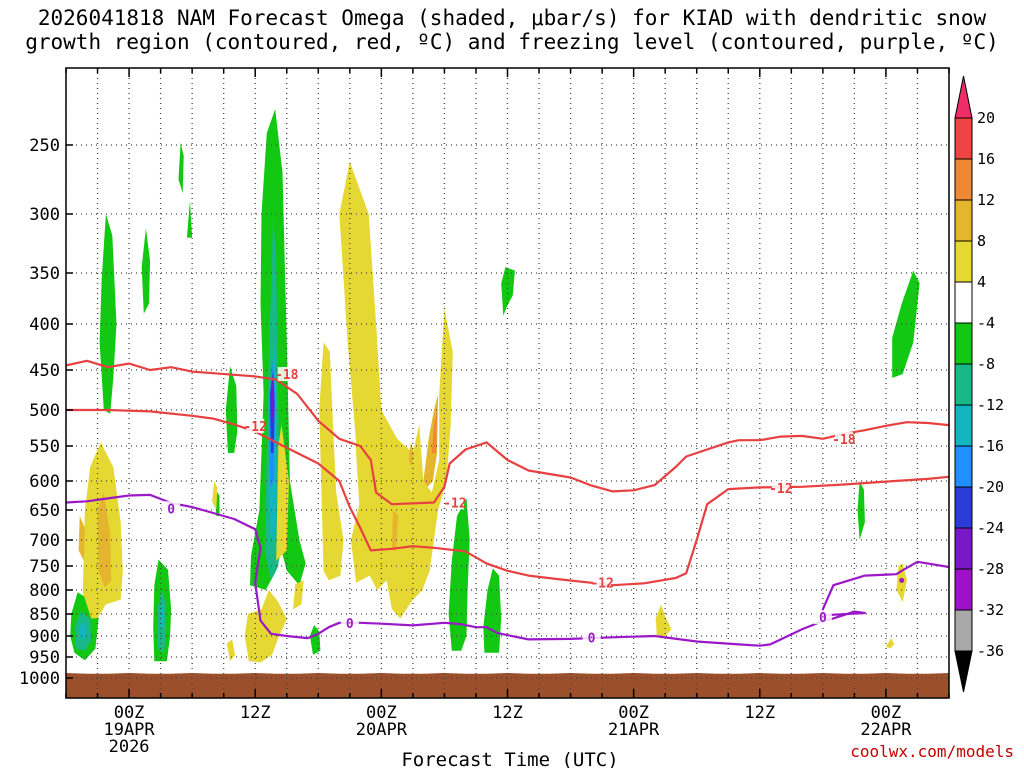  What do you see at coordinates (986, 364) in the screenshot?
I see `colorbar-label-6: -8` at bounding box center [986, 364].